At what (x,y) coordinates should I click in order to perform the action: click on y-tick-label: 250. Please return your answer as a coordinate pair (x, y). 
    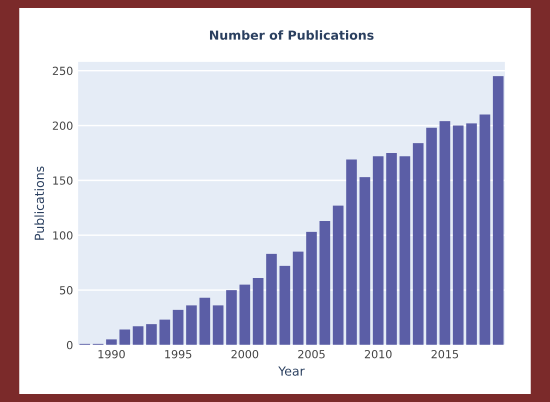
    Looking at the image, I should click on (62, 71).